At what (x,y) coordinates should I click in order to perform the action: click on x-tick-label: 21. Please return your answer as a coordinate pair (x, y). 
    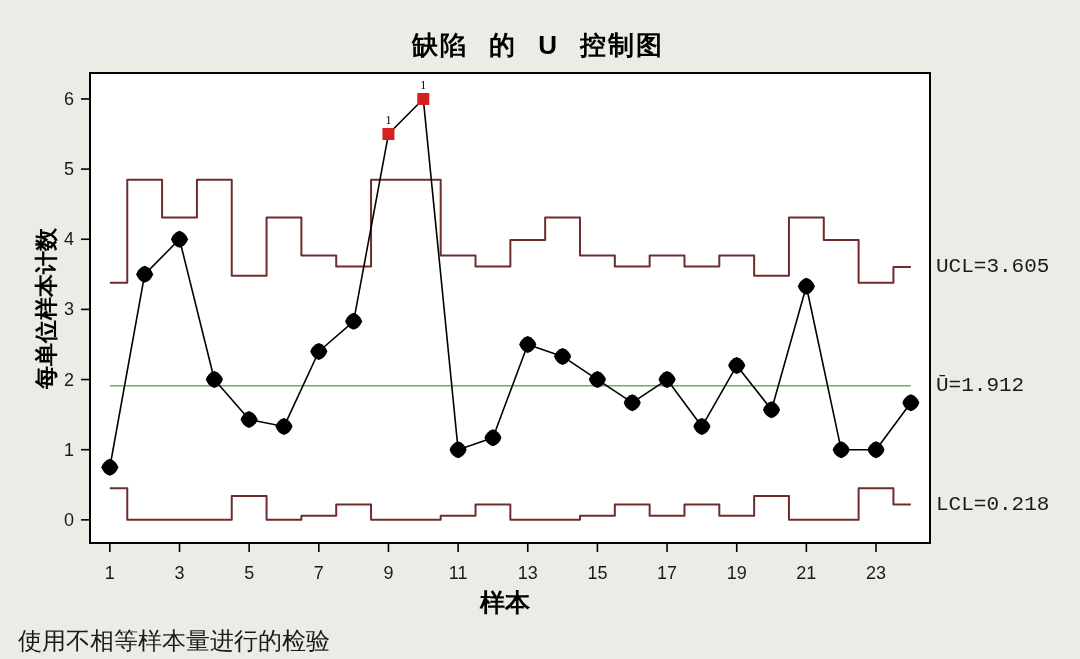
    Looking at the image, I should click on (806, 573).